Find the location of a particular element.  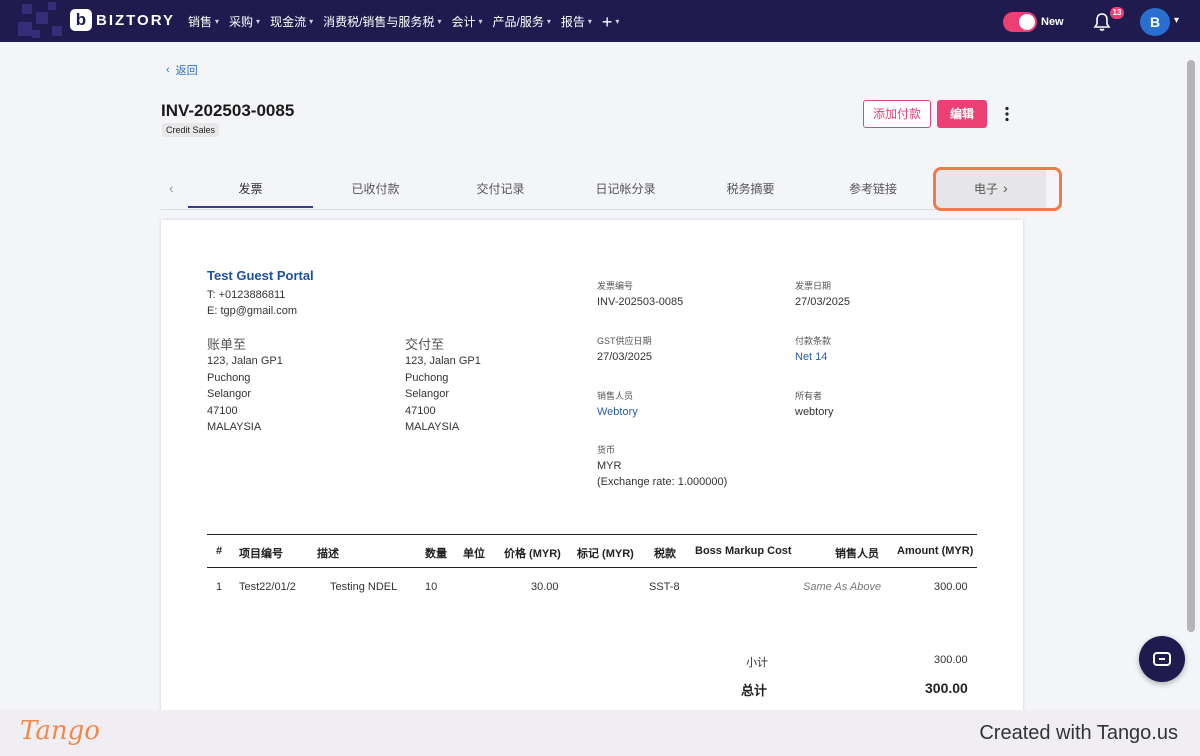

col-price: 价格 (MYR) is located at coordinates (532, 554).